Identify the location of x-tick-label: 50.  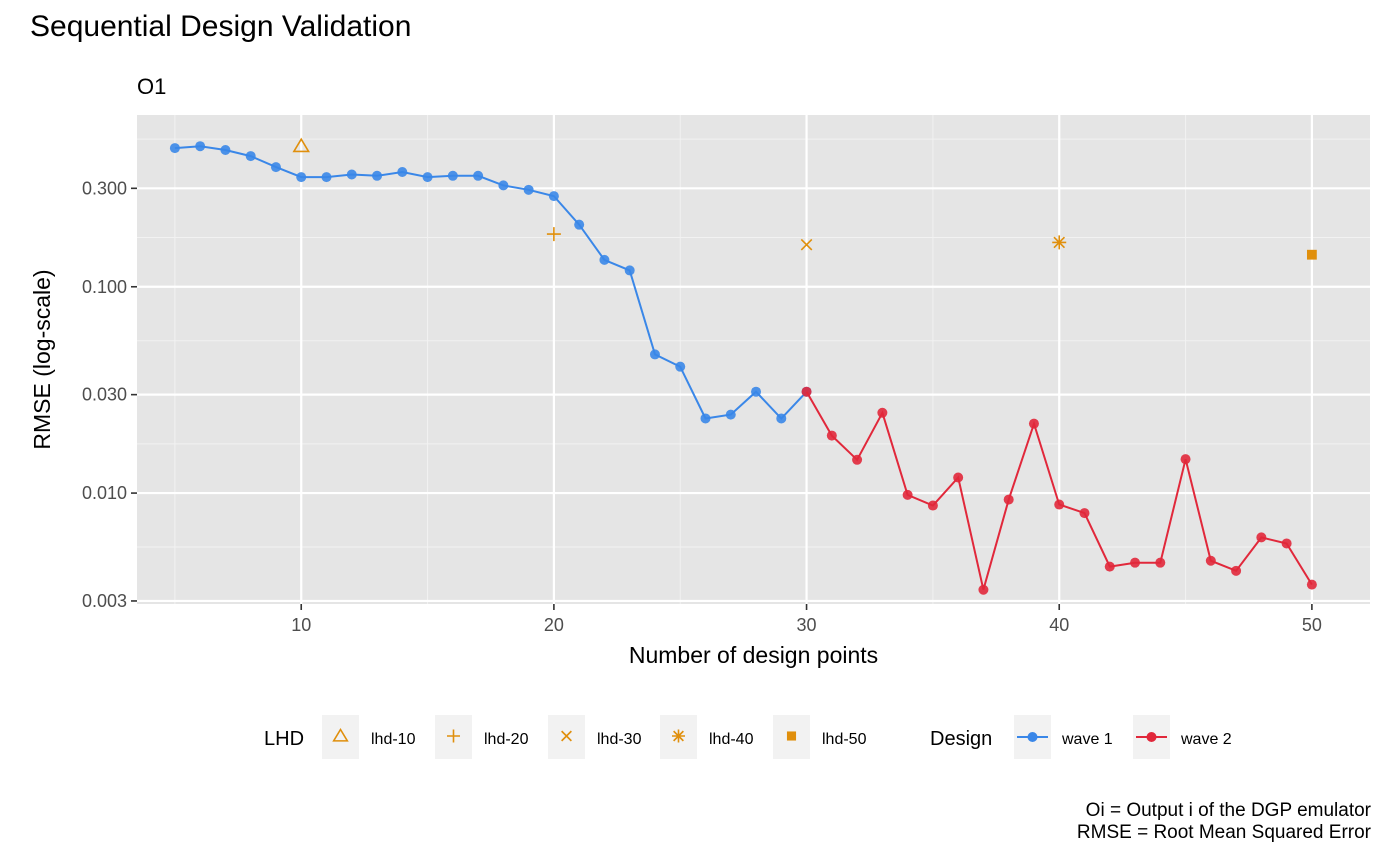
(1312, 625).